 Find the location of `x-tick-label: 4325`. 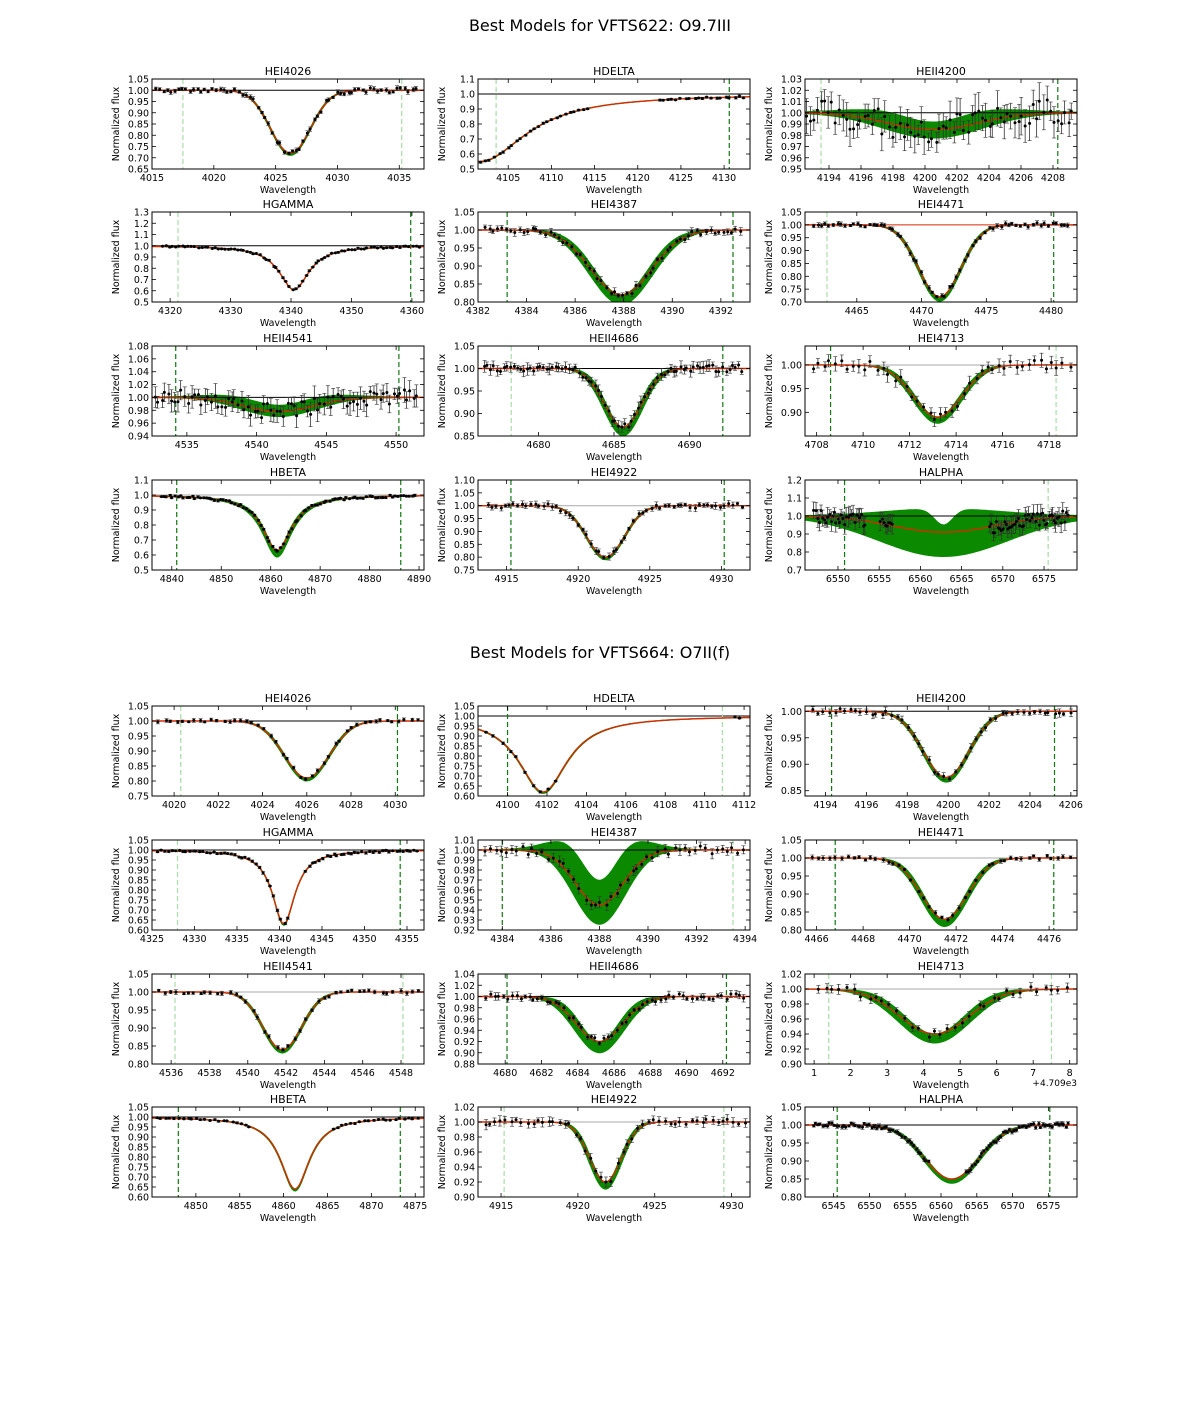

x-tick-label: 4325 is located at coordinates (152, 939).